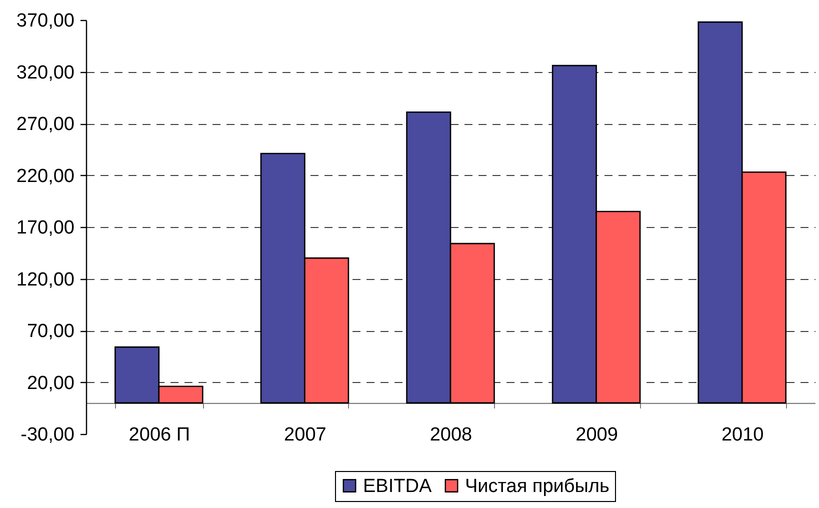 The height and width of the screenshot is (508, 819). I want to click on y-tick-label: 170,00, so click(45, 228).